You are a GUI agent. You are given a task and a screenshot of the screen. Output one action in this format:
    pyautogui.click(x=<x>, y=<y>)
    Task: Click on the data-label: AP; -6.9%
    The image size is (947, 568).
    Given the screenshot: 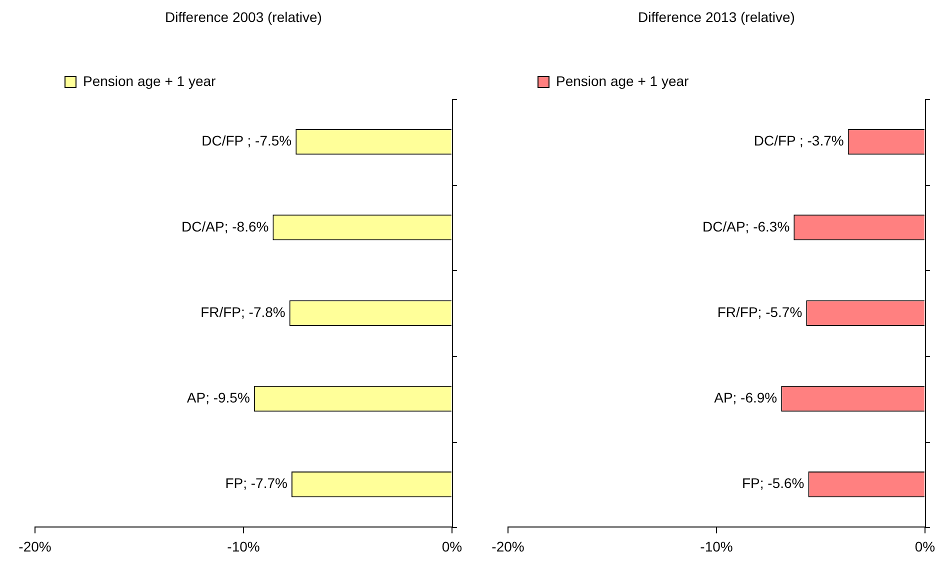 What is the action you would take?
    pyautogui.click(x=746, y=398)
    